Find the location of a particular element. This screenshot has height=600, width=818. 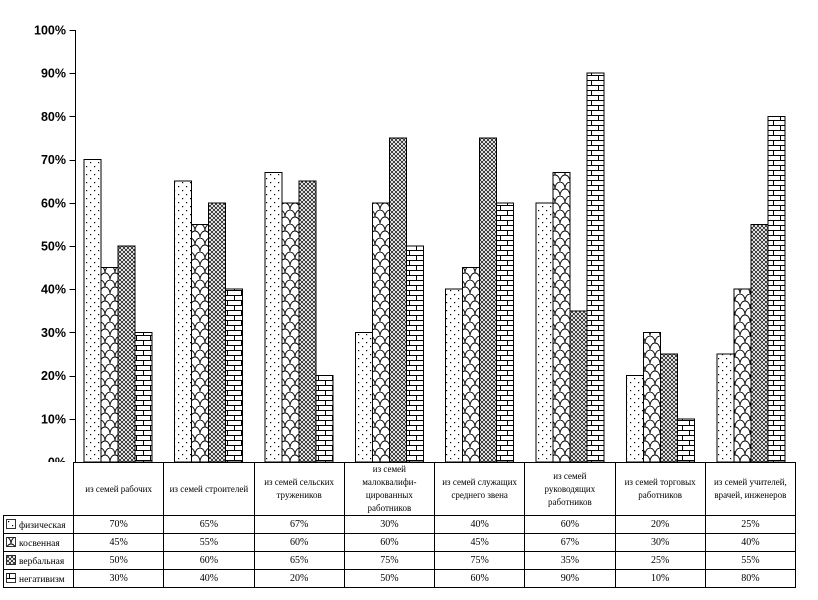

bar-series3-group6 is located at coordinates (685, 440).